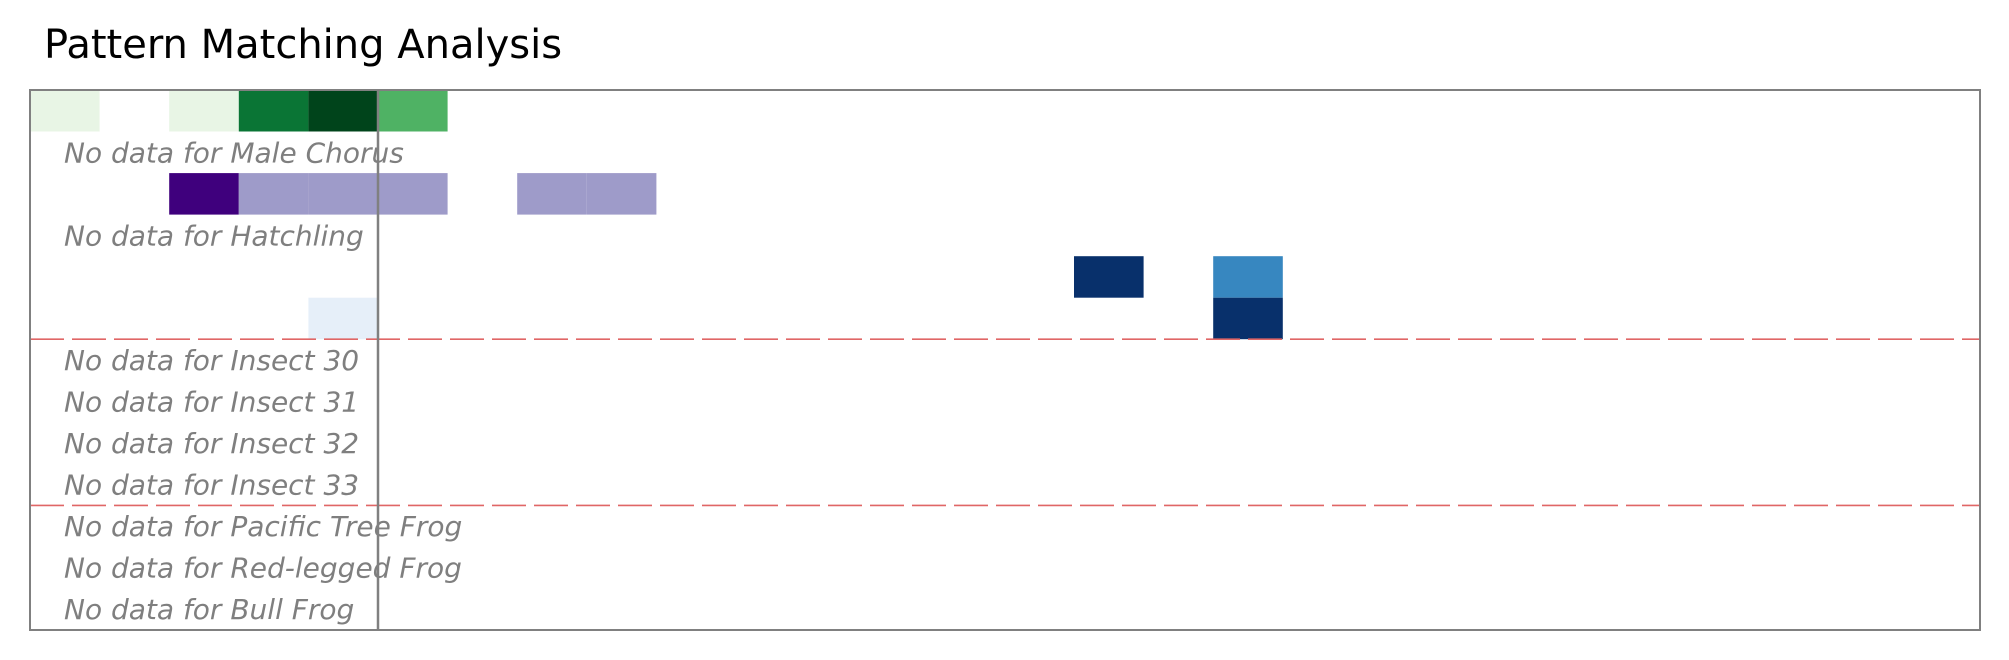 The height and width of the screenshot is (660, 2009). What do you see at coordinates (211, 402) in the screenshot?
I see `no-data-label: No data for Insect 31` at bounding box center [211, 402].